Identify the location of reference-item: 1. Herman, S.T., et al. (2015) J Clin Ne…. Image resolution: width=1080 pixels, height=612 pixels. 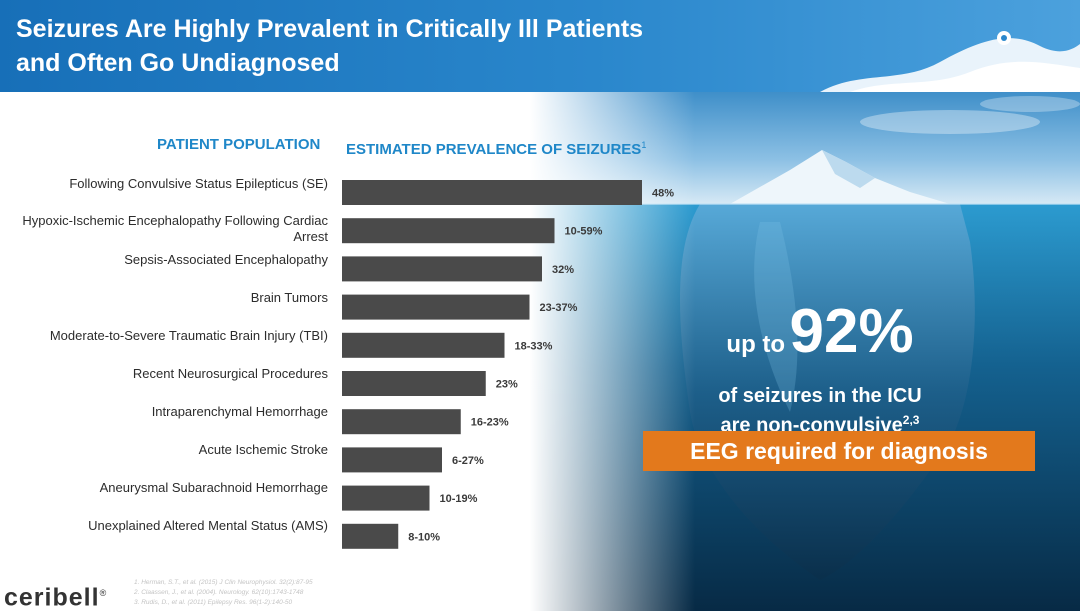
(223, 582).